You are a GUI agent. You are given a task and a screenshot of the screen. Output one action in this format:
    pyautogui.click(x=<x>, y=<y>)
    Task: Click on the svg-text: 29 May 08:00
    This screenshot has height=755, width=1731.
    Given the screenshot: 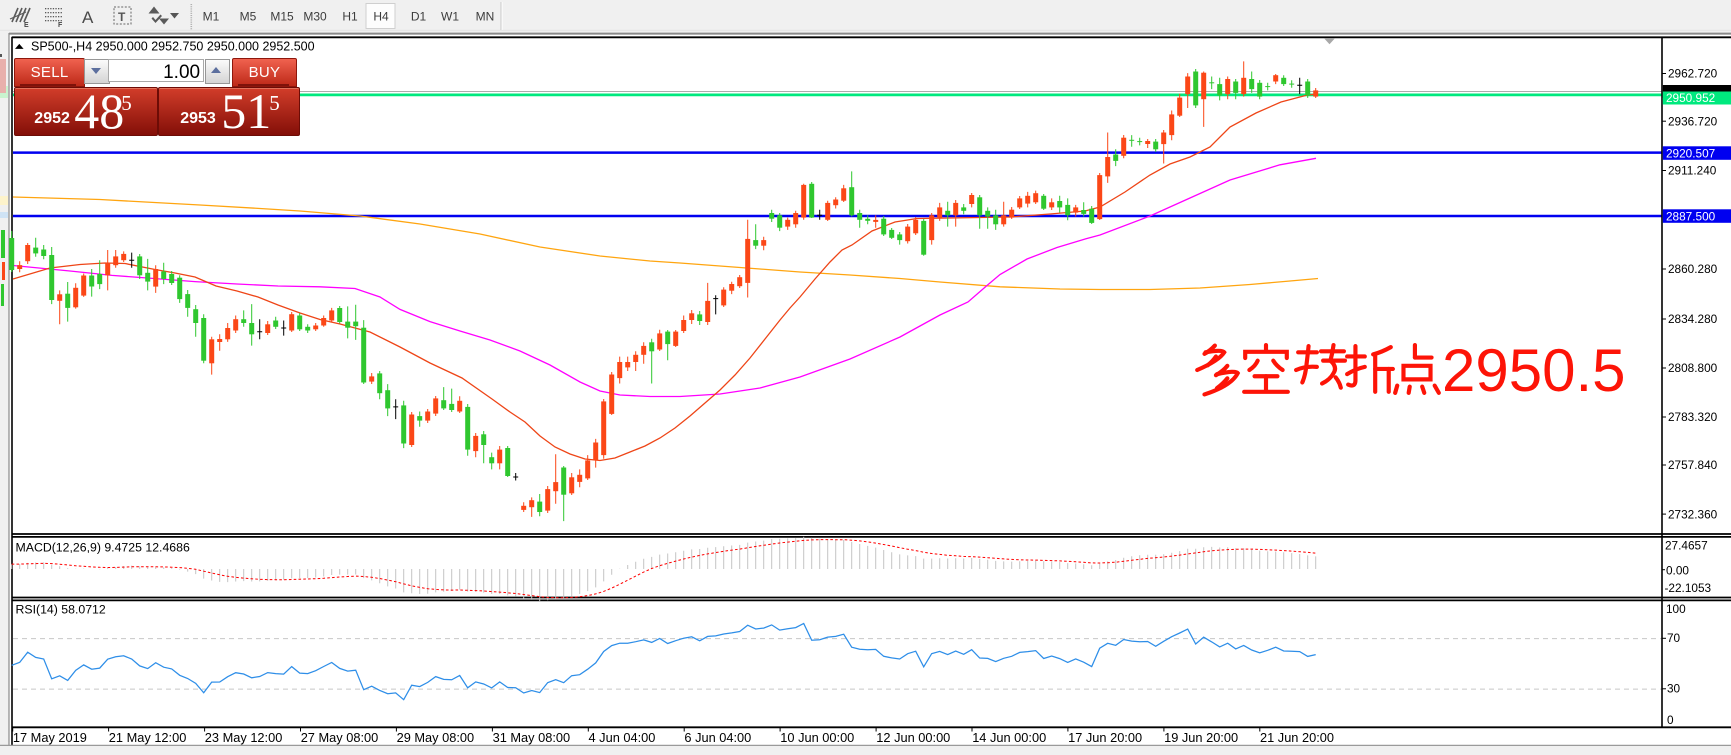 What is the action you would take?
    pyautogui.click(x=436, y=737)
    